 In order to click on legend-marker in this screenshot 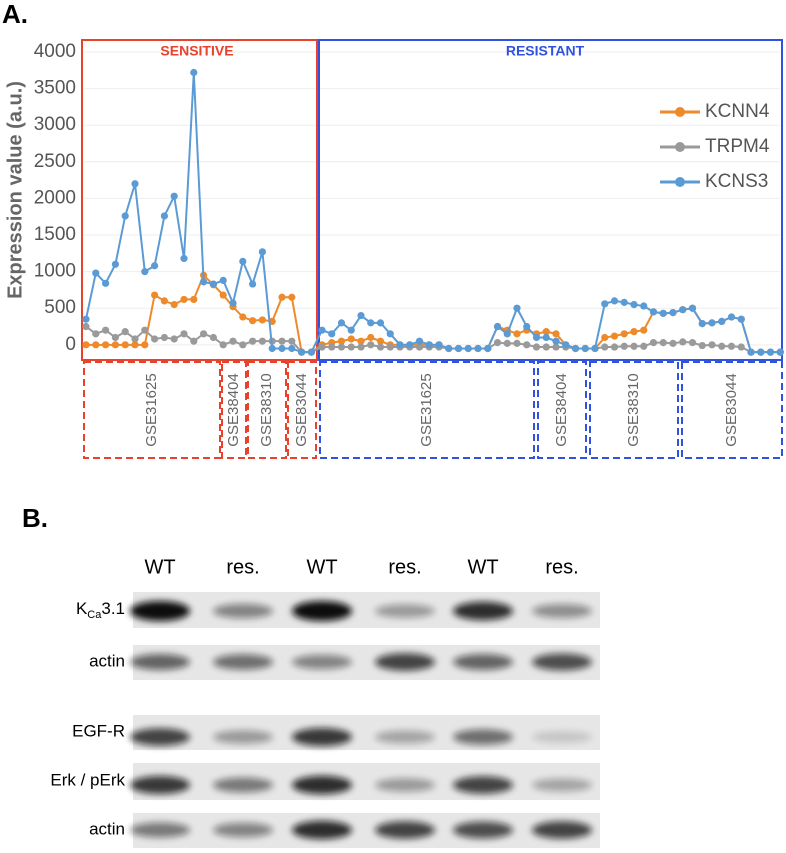, I will do `click(680, 147)`.